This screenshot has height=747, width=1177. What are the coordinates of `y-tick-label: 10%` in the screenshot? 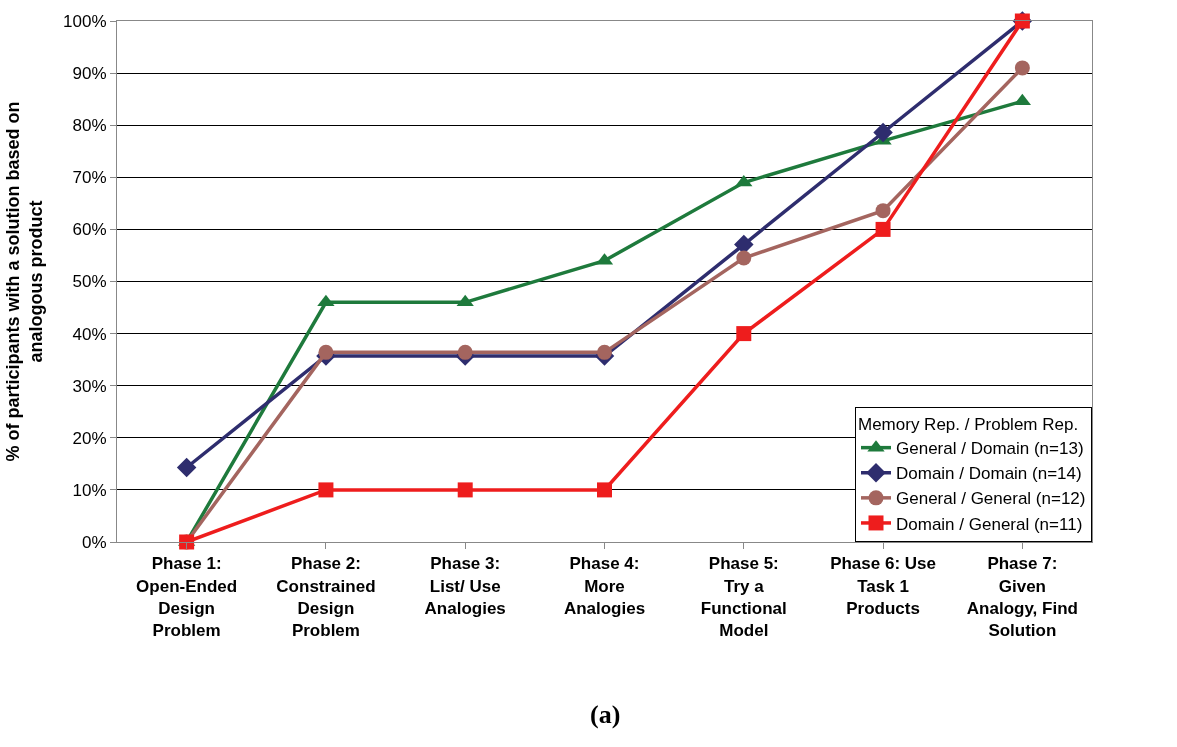 It's located at (89, 490).